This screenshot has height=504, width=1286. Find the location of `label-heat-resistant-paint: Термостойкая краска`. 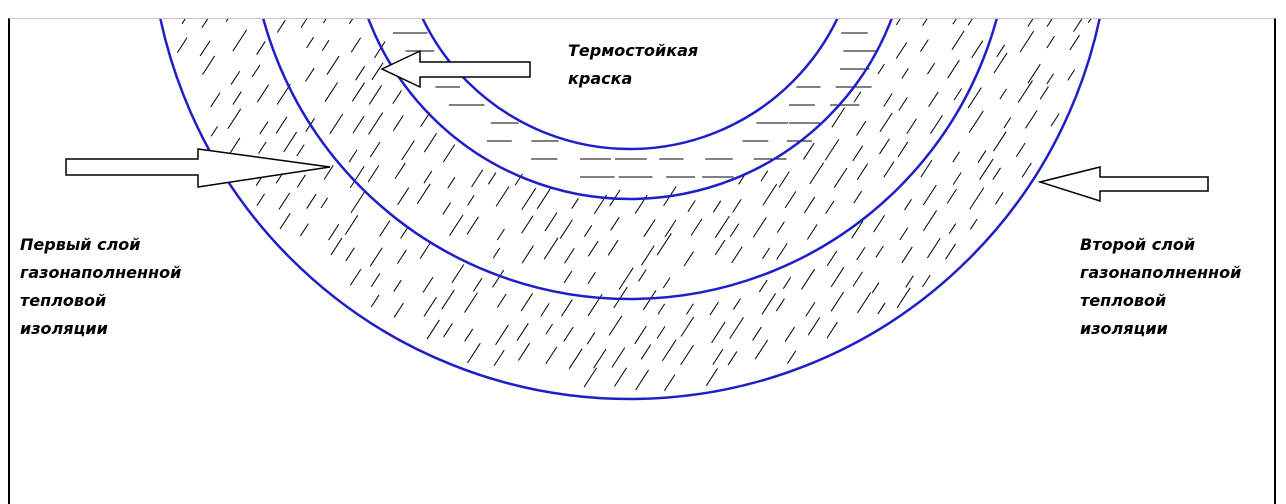

label-heat-resistant-paint: Термостойкая краска is located at coordinates (633, 65).